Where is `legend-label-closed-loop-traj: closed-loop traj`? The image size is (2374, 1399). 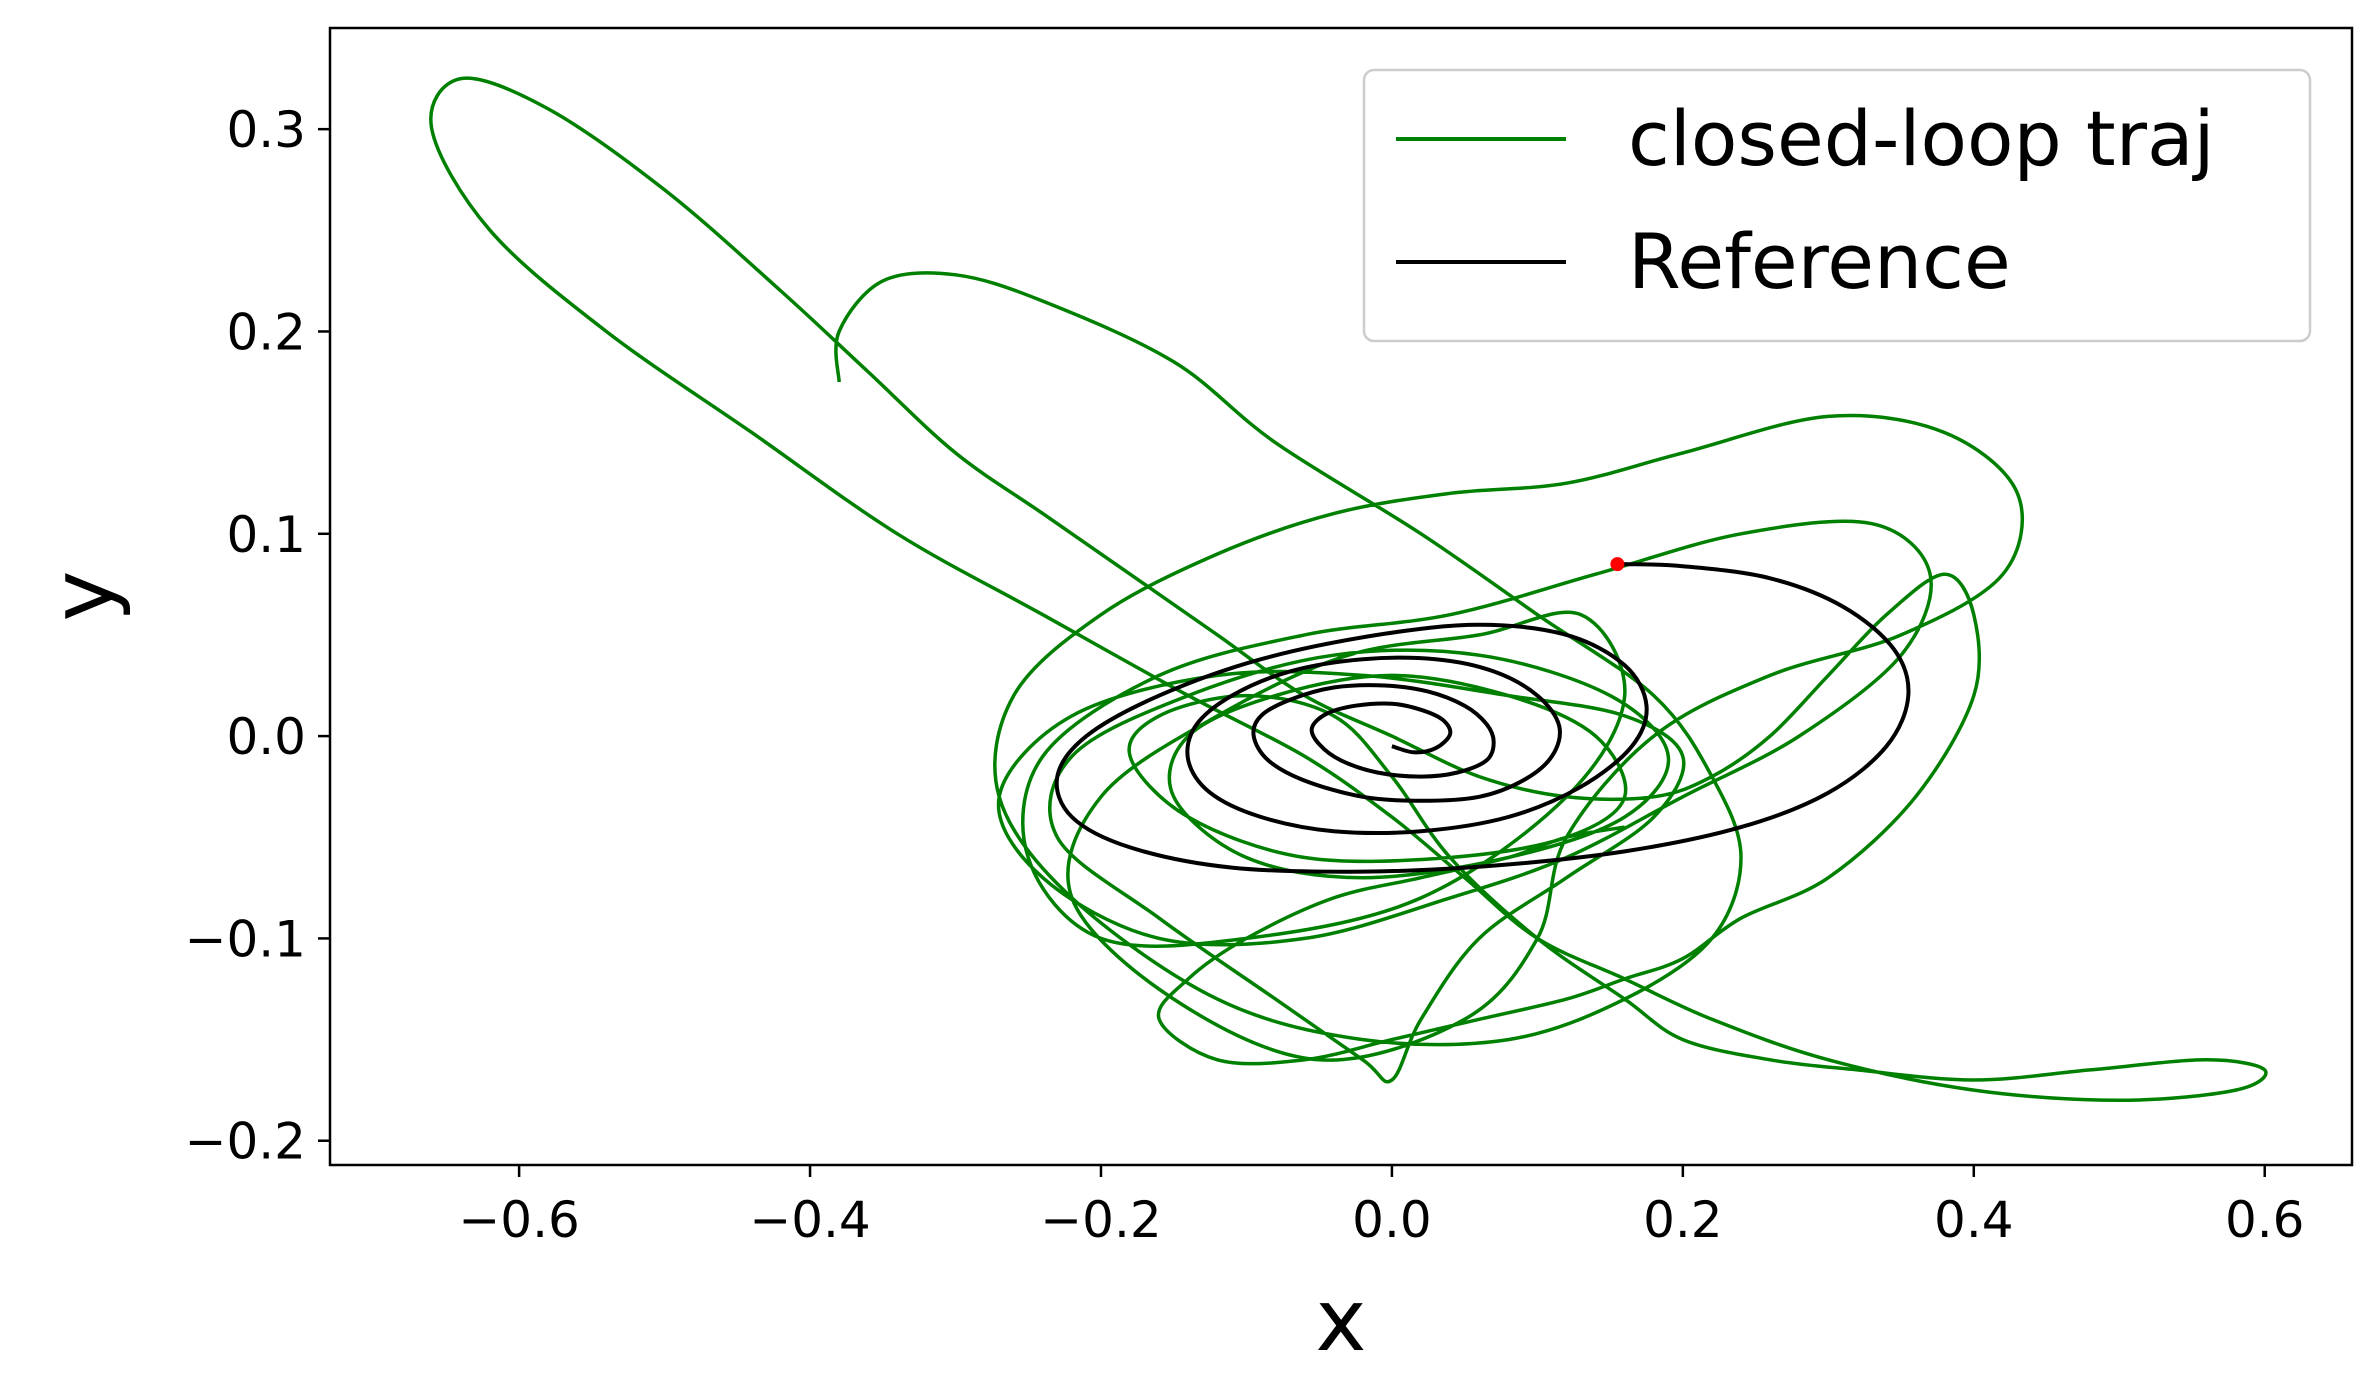
legend-label-closed-loop-traj: closed-loop traj is located at coordinates (1921, 138).